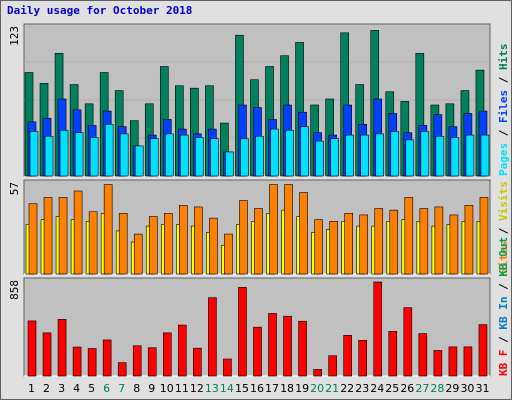 The height and width of the screenshot is (400, 512). I want to click on x-tick-label: 15, so click(242, 388).